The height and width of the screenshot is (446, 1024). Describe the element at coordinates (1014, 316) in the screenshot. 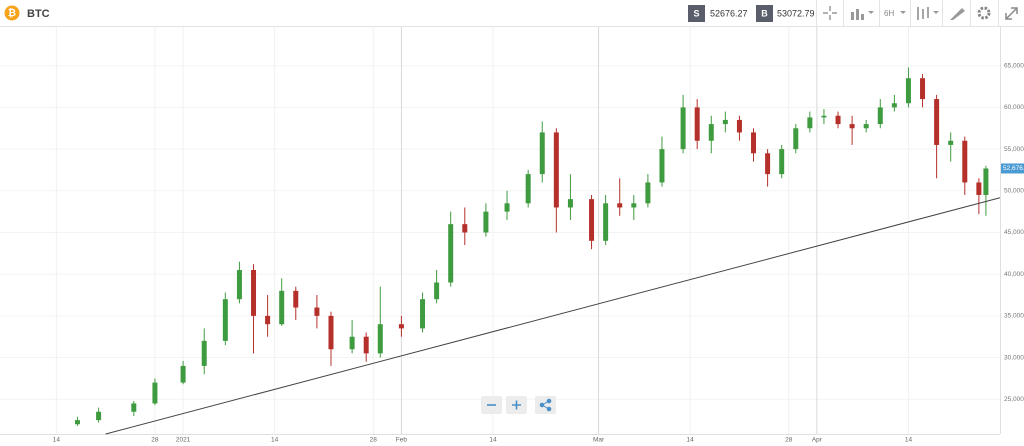

I see `y-tick-label: 35,000` at that location.